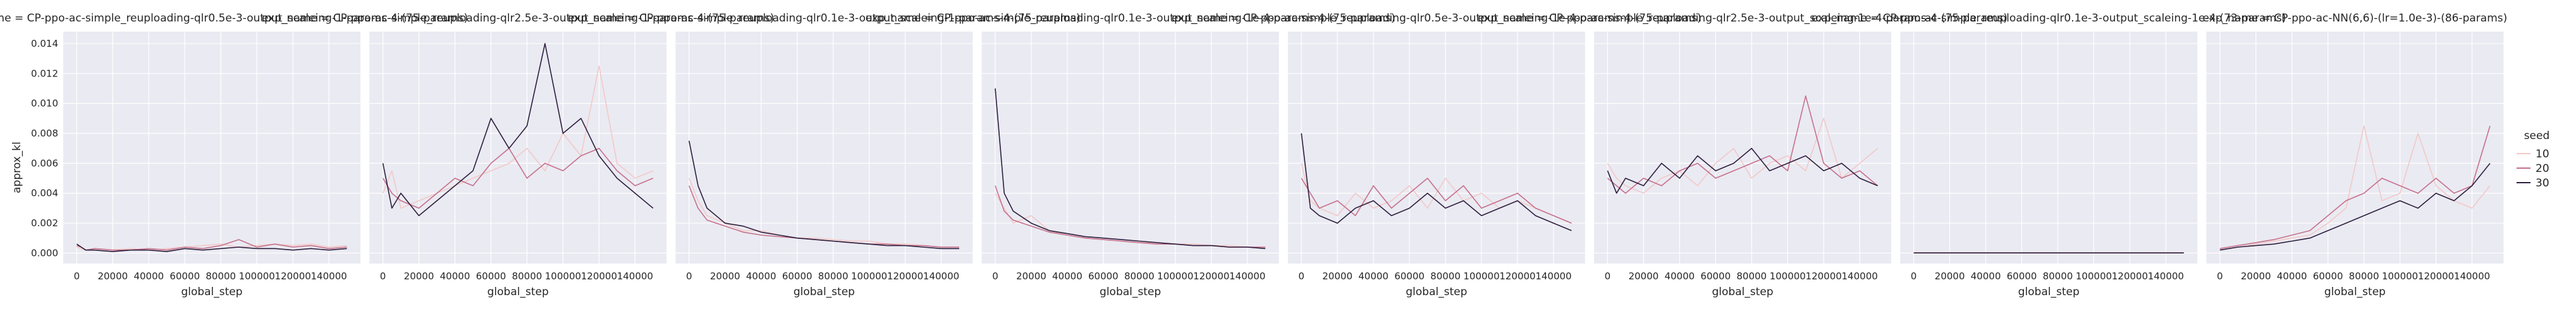 Image resolution: width=2576 pixels, height=316 pixels. What do you see at coordinates (44, 223) in the screenshot?
I see `y-tick-label: 0.002` at bounding box center [44, 223].